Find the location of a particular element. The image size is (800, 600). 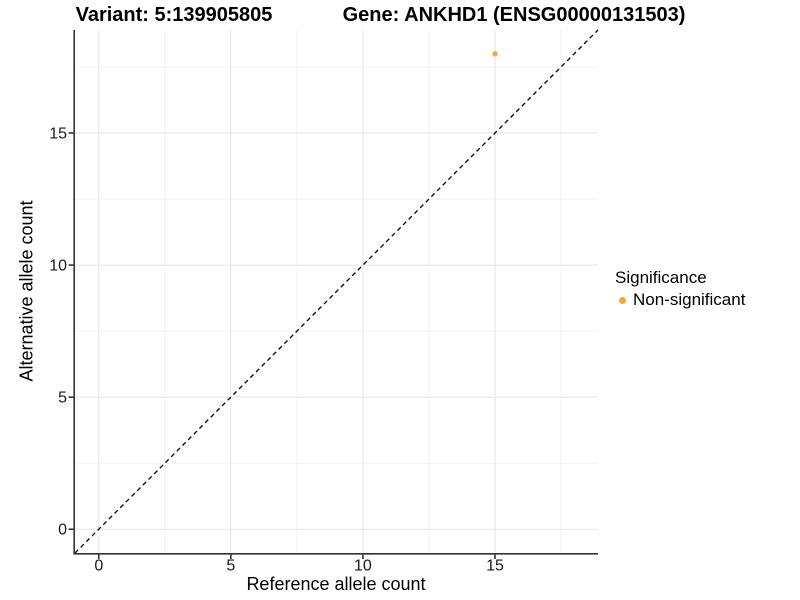

legend: Significance Non-significant is located at coordinates (680, 289).